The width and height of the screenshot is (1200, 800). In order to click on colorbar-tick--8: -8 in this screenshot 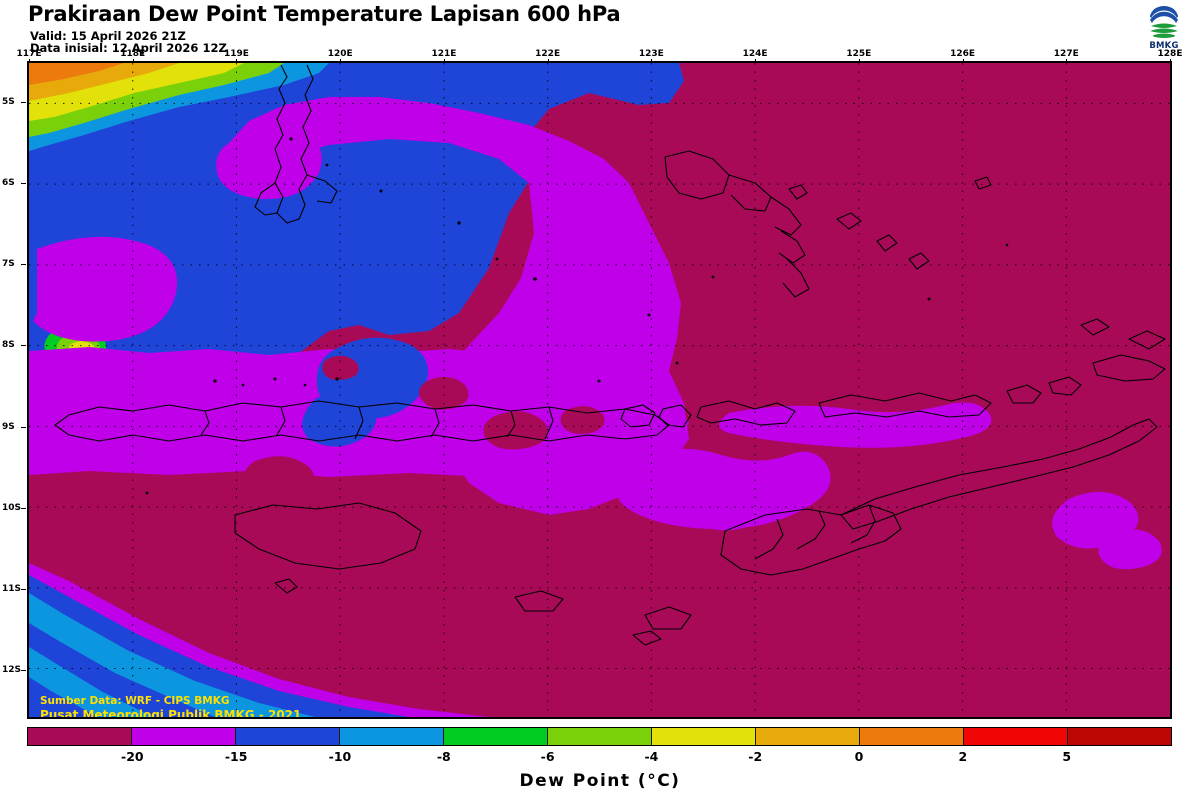, I will do `click(443, 756)`.